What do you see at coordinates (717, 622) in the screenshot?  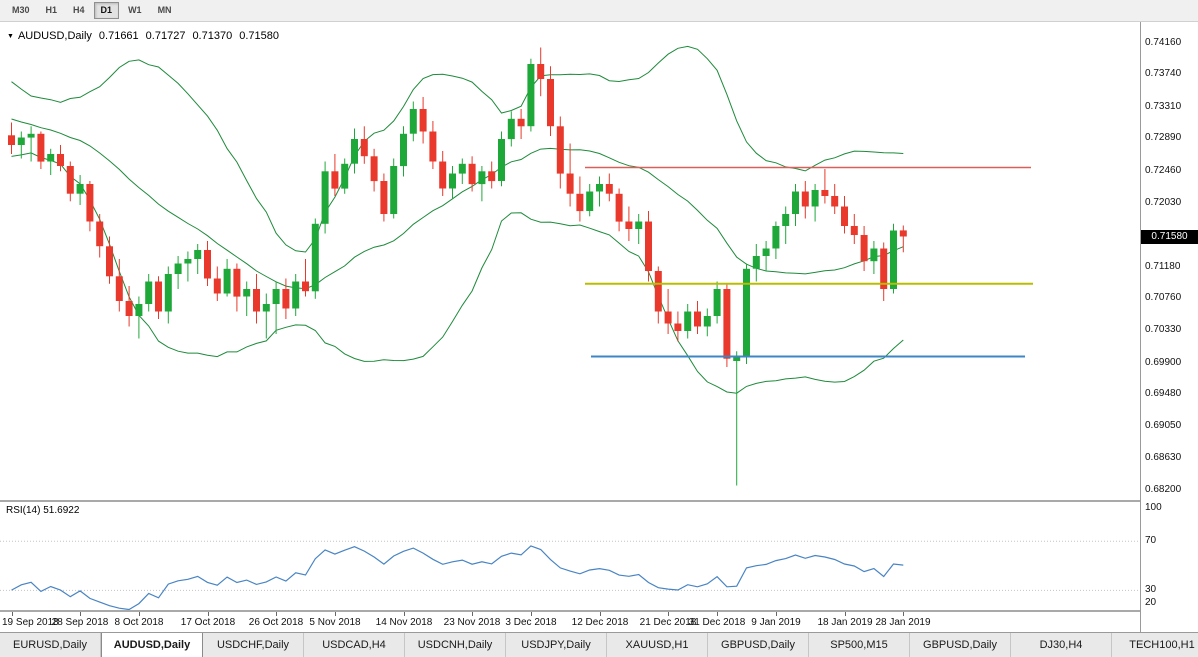 I see `time-axis-label: 31 Dec 2018` at bounding box center [717, 622].